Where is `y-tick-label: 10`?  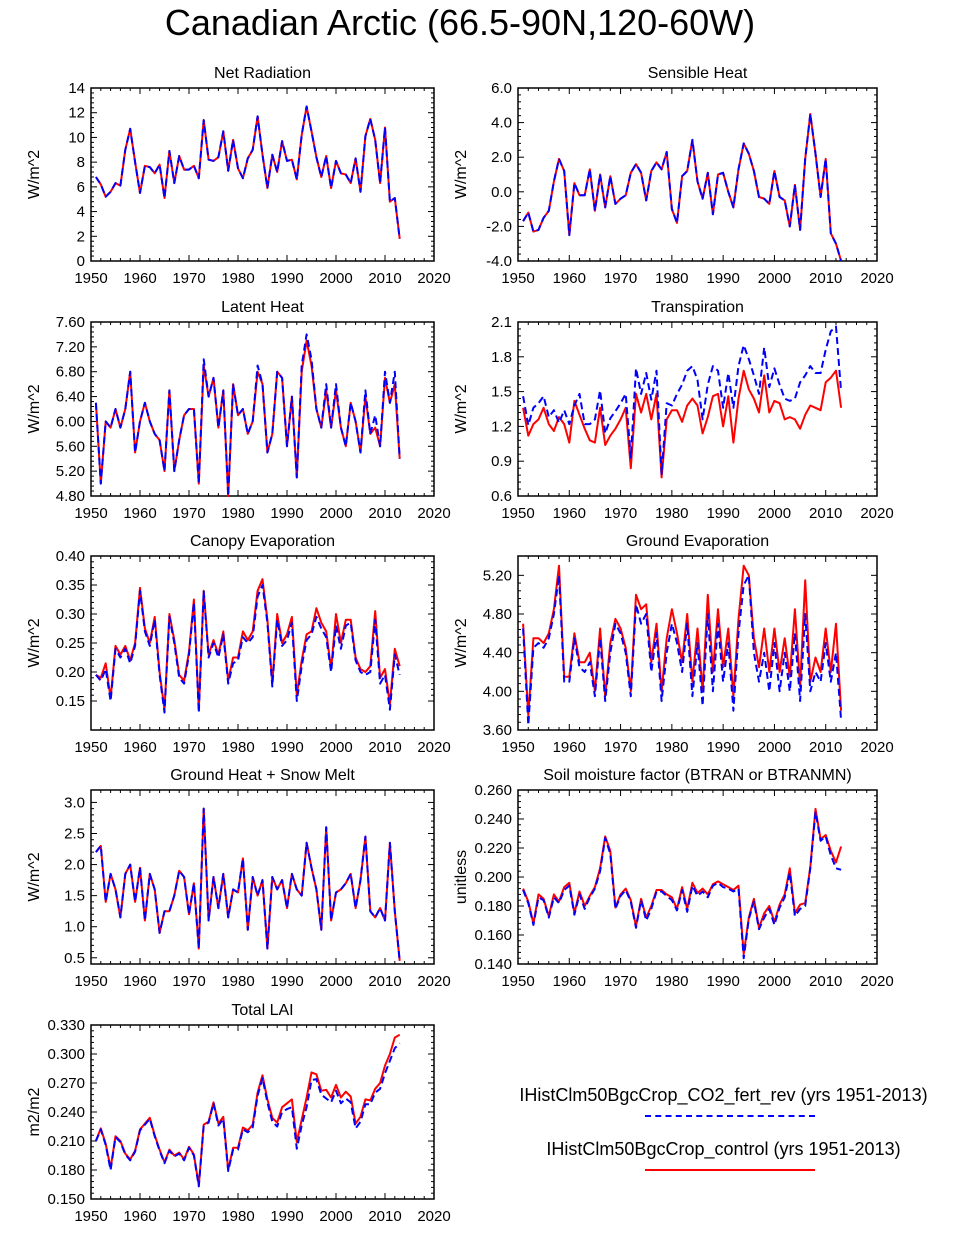
y-tick-label: 10 is located at coordinates (76, 137).